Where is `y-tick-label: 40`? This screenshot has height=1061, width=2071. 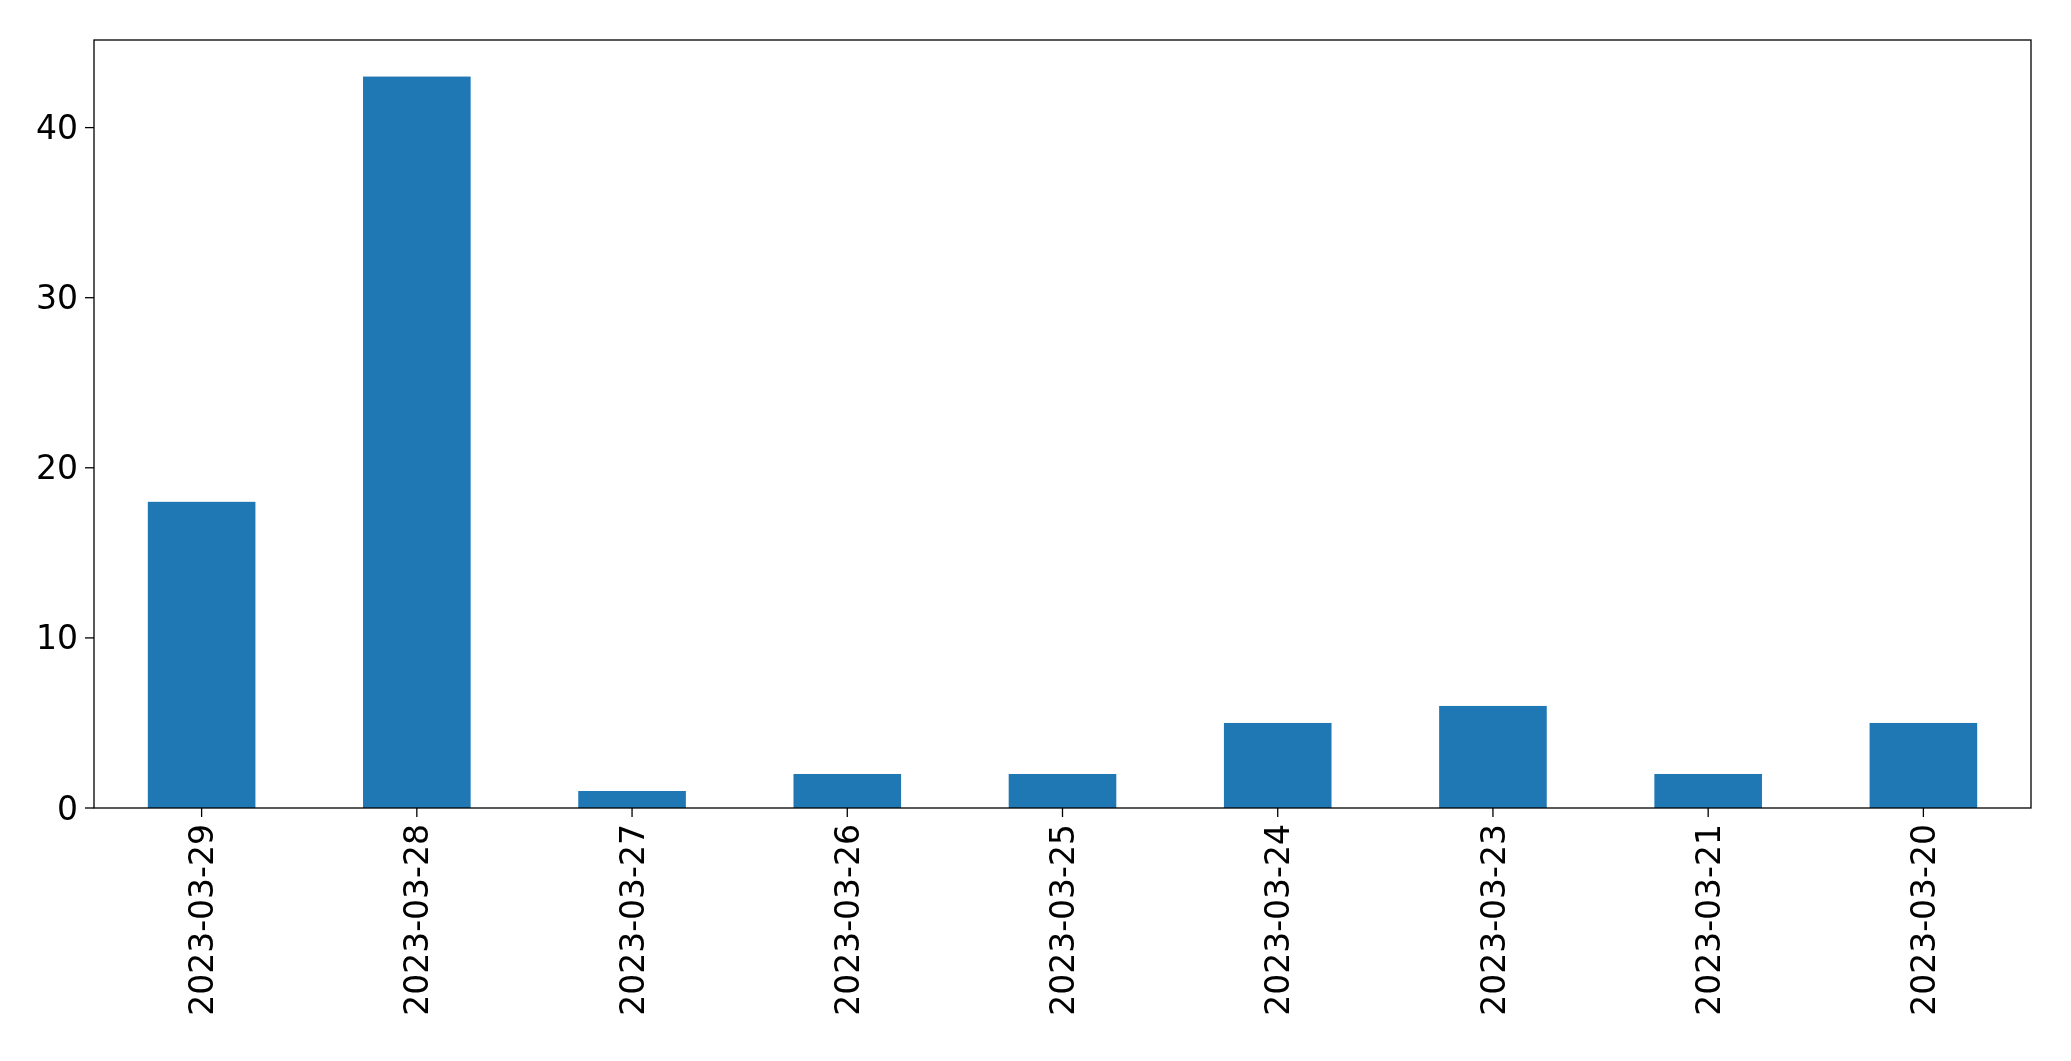 y-tick-label: 40 is located at coordinates (57, 128).